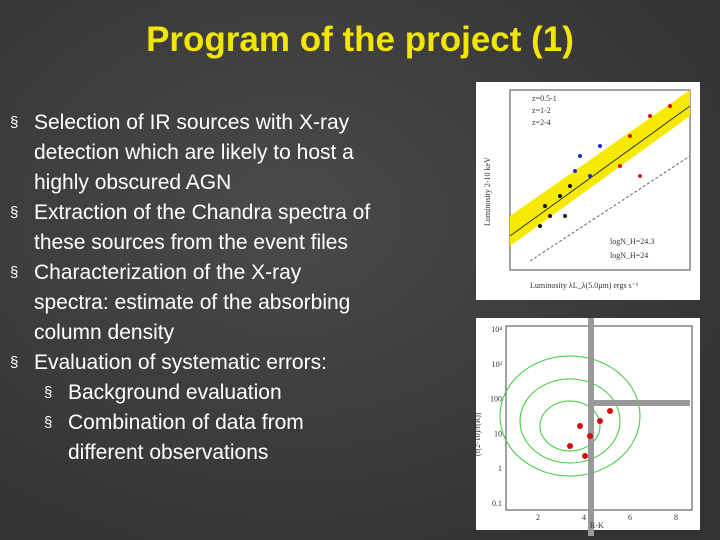 The image size is (720, 540). I want to click on tick-label: 1, so click(500, 468).